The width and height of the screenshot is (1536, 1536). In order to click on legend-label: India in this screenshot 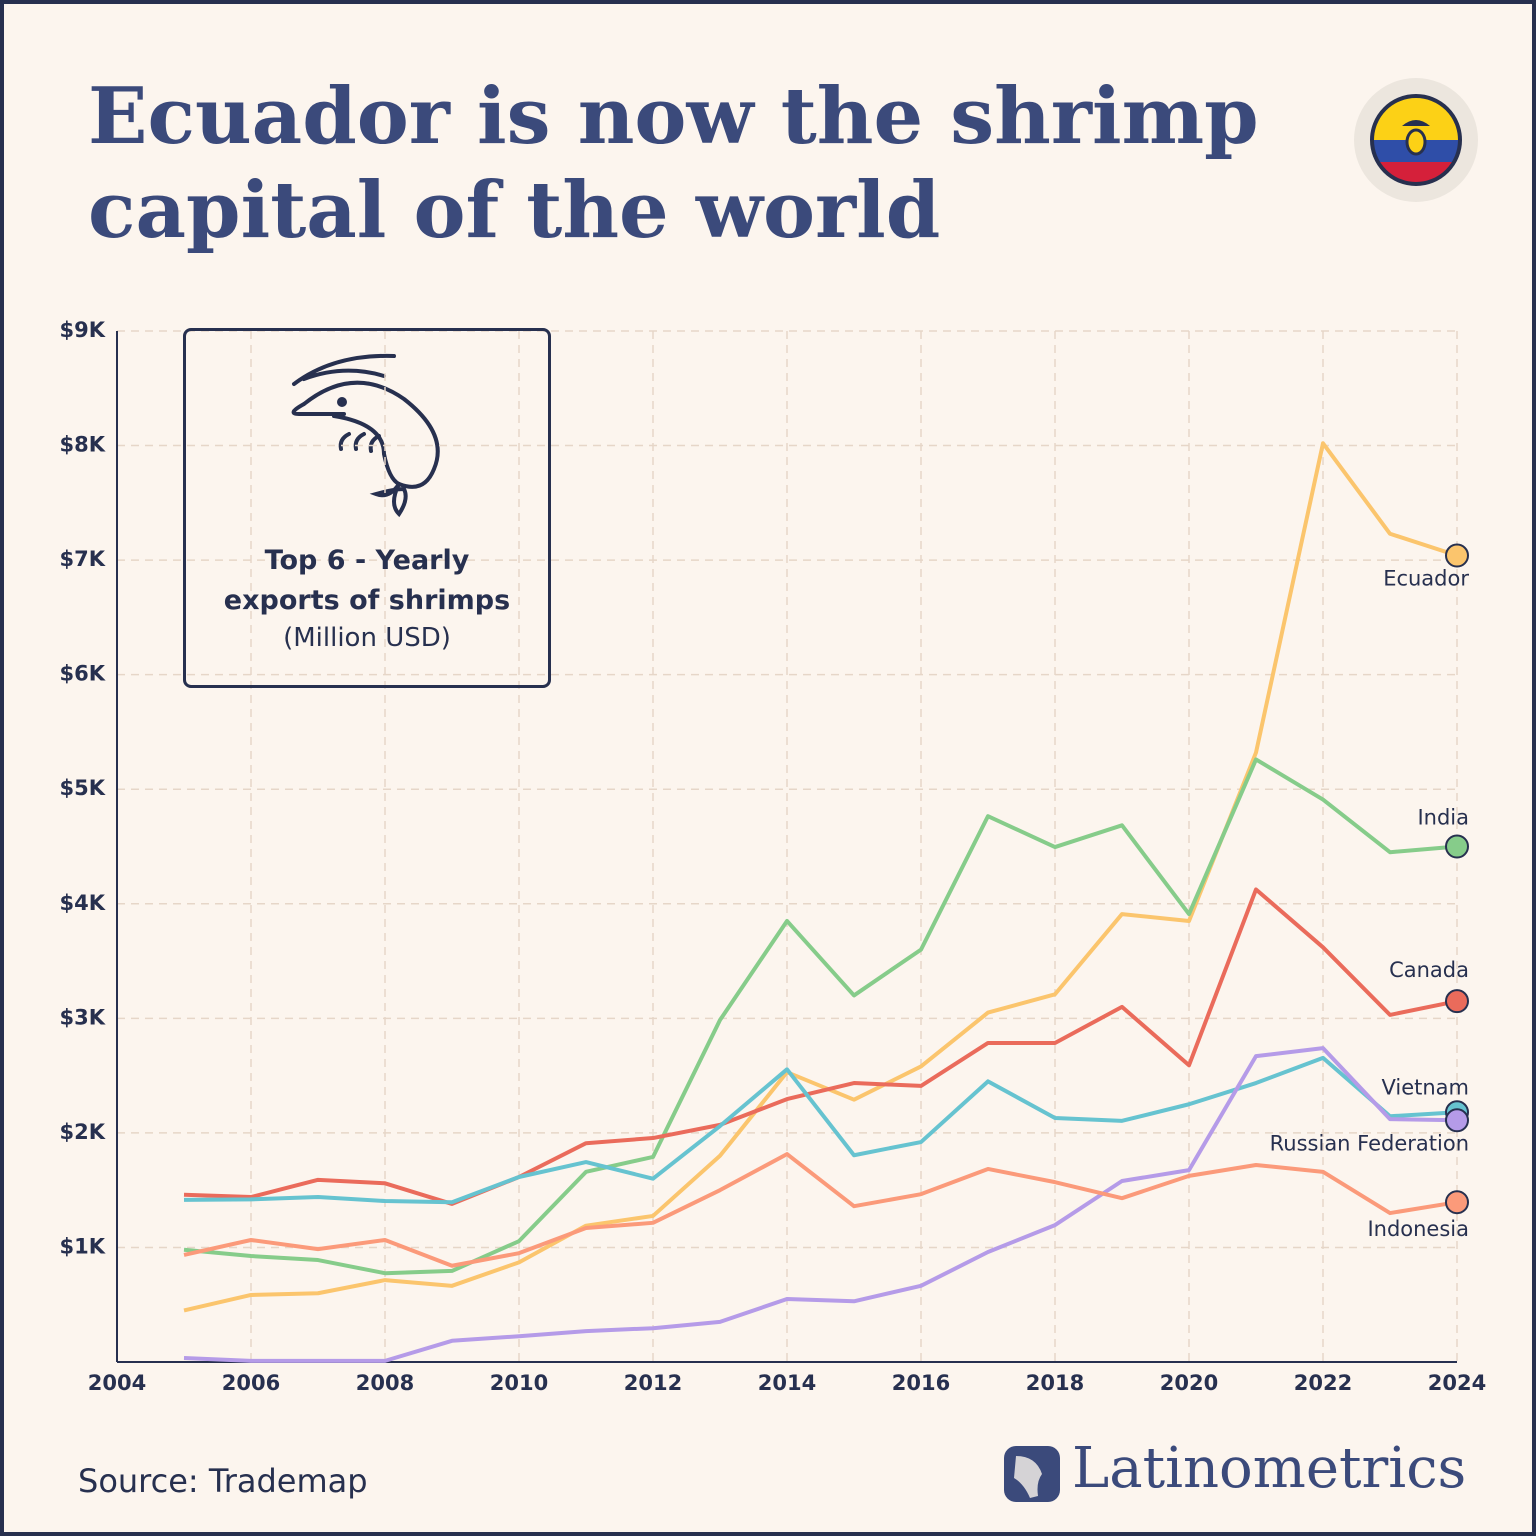, I will do `click(1443, 818)`.